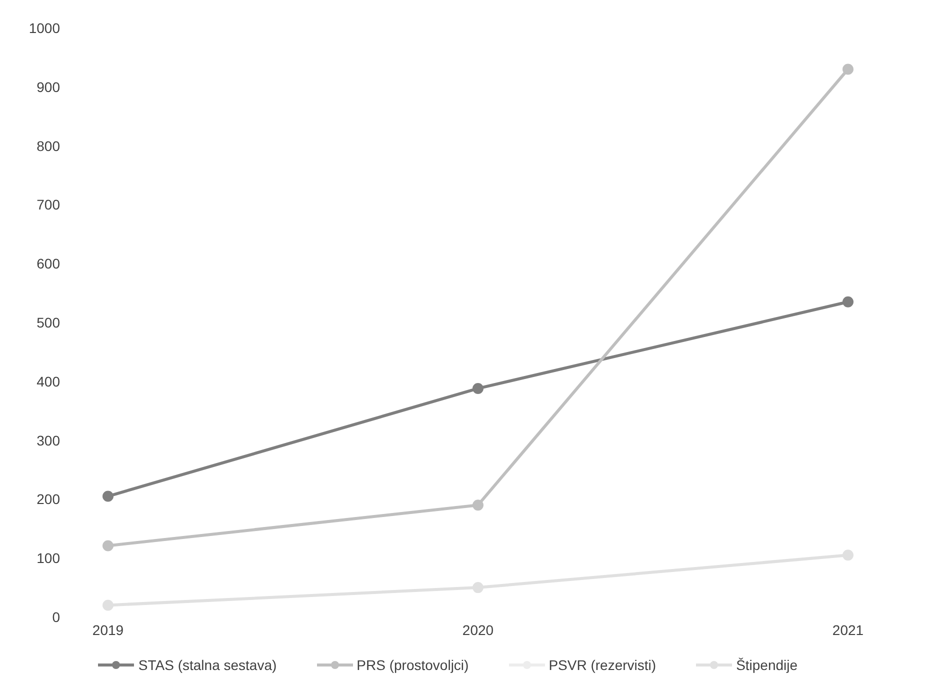 The width and height of the screenshot is (950, 691). What do you see at coordinates (48, 204) in the screenshot?
I see `y-tick-label: 700` at bounding box center [48, 204].